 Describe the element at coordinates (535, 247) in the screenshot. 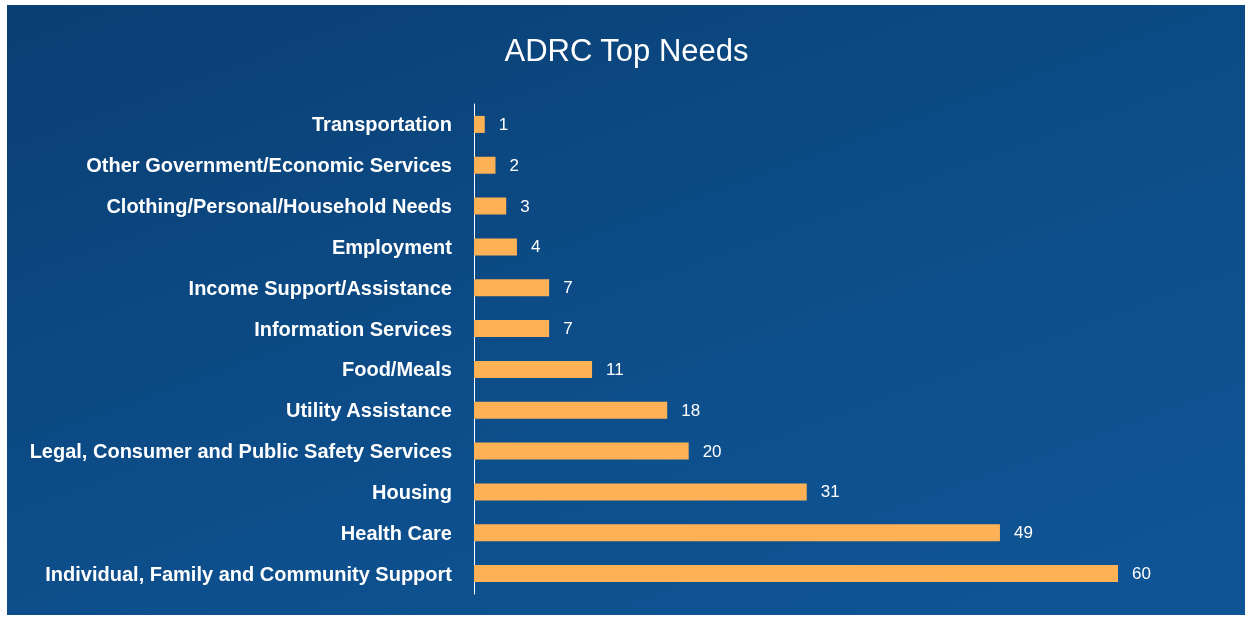

I see `data-label: 4` at that location.